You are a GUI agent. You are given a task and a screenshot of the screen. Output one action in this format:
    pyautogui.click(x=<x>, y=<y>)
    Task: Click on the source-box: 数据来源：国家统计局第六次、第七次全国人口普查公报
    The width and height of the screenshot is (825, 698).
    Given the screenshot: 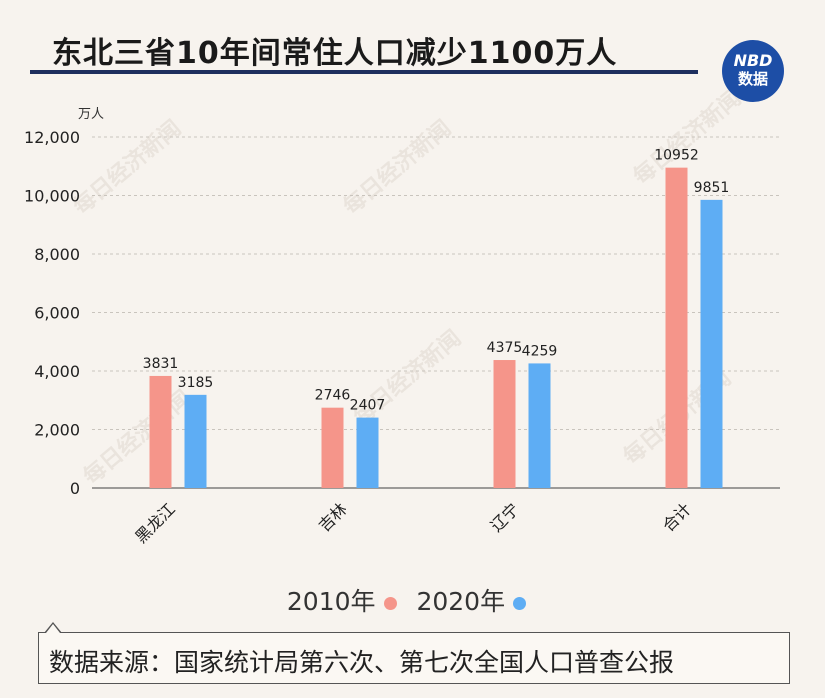 What is the action you would take?
    pyautogui.click(x=414, y=658)
    